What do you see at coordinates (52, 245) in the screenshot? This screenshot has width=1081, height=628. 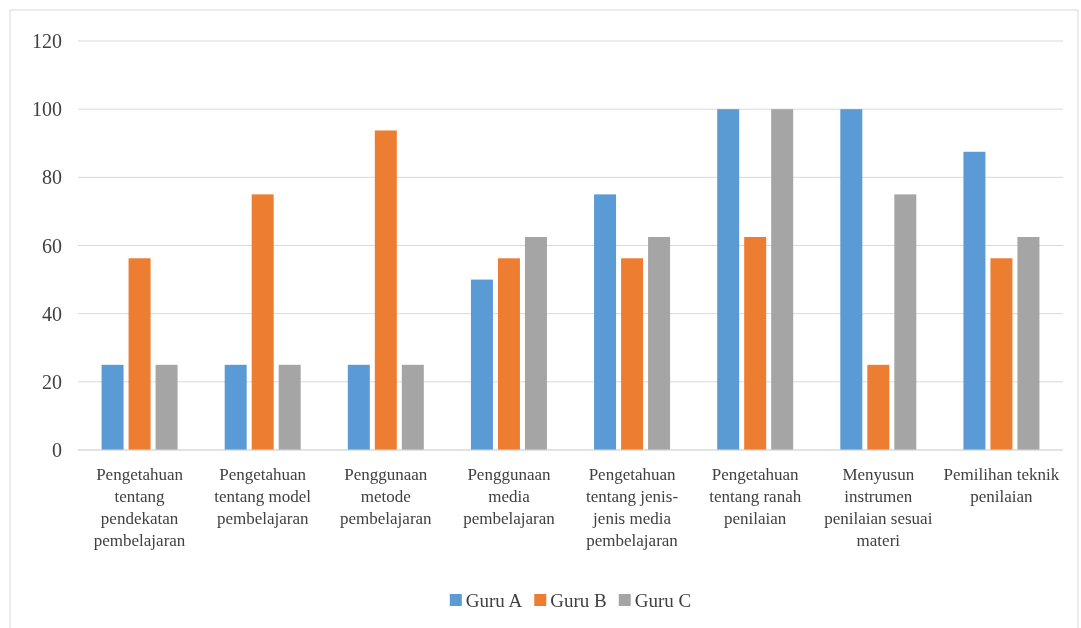 I see `y-tick-label: 60` at bounding box center [52, 245].